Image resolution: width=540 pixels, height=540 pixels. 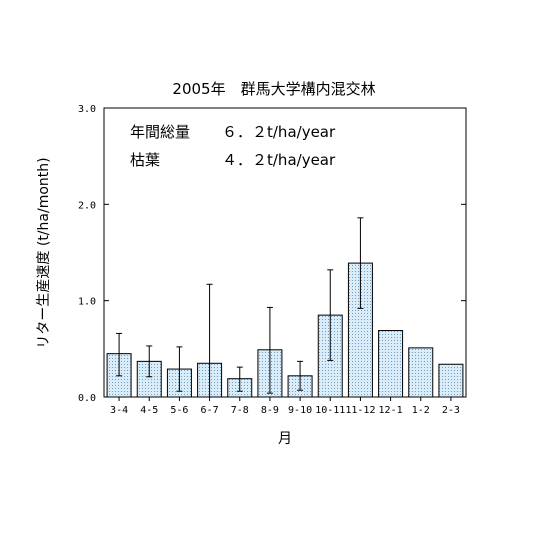 I want to click on y-tick-label: 1.0, so click(x=87, y=302).